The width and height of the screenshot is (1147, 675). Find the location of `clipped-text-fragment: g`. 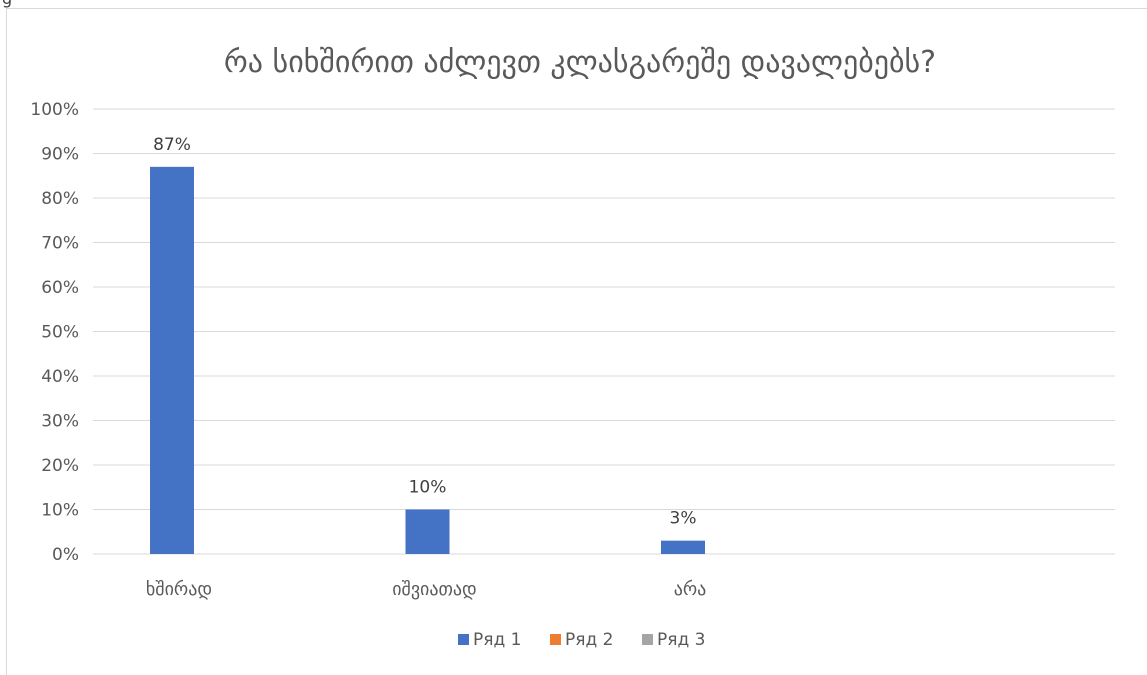

clipped-text-fragment: g is located at coordinates (20, 4).